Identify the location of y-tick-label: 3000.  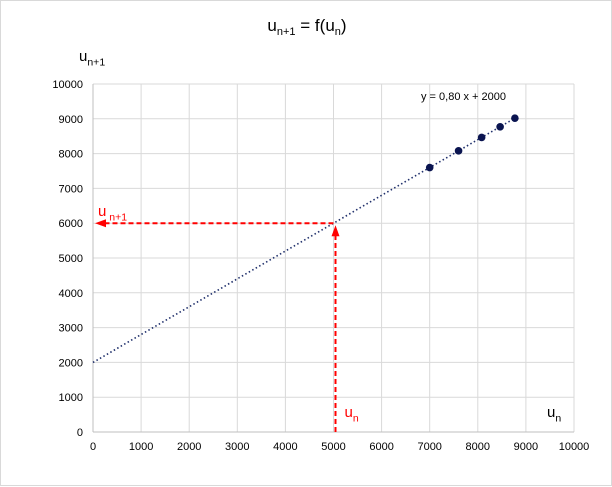
(71, 329).